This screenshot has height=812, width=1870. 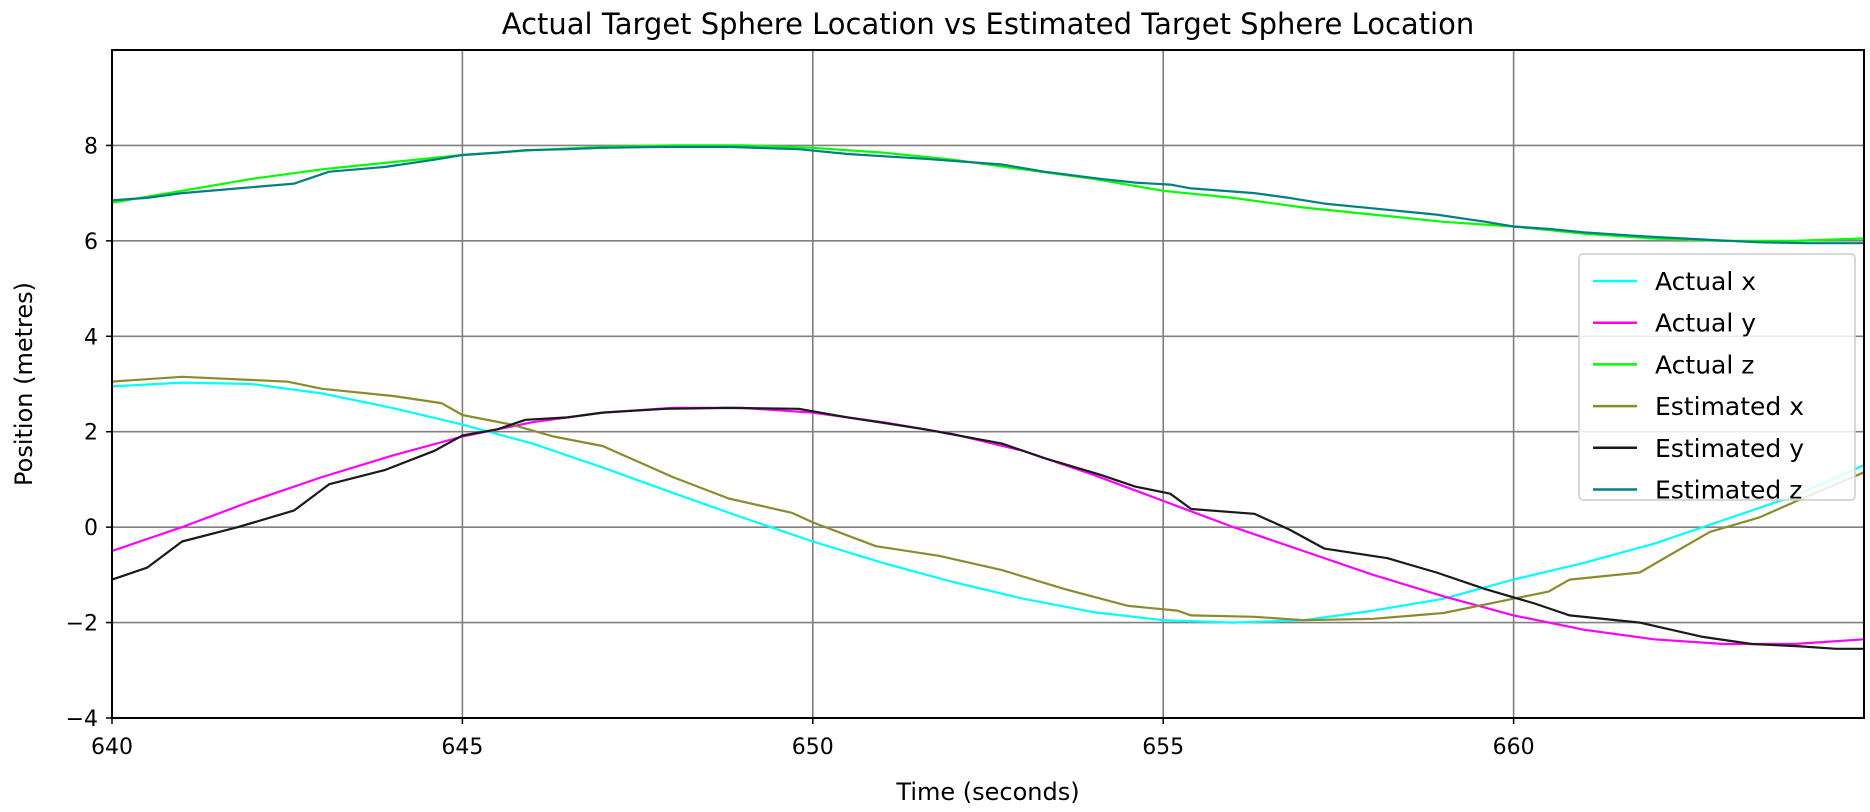 I want to click on series-line-actual-z, so click(x=988, y=193).